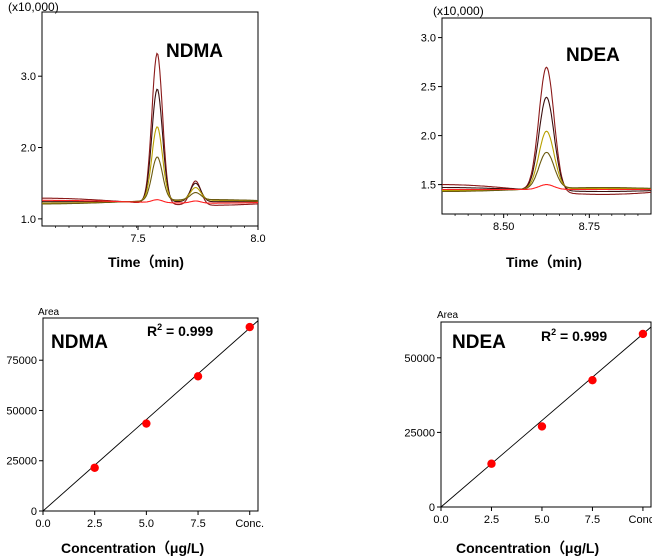  Describe the element at coordinates (21, 361) in the screenshot. I see `y-tick-label: 75000` at that location.